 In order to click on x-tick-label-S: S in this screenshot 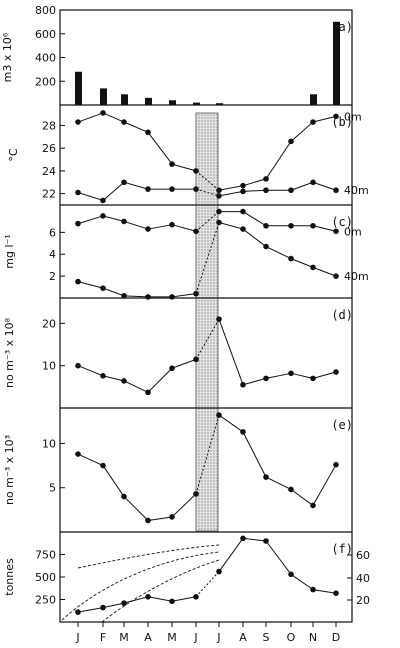, I will do `click(266, 637)`.